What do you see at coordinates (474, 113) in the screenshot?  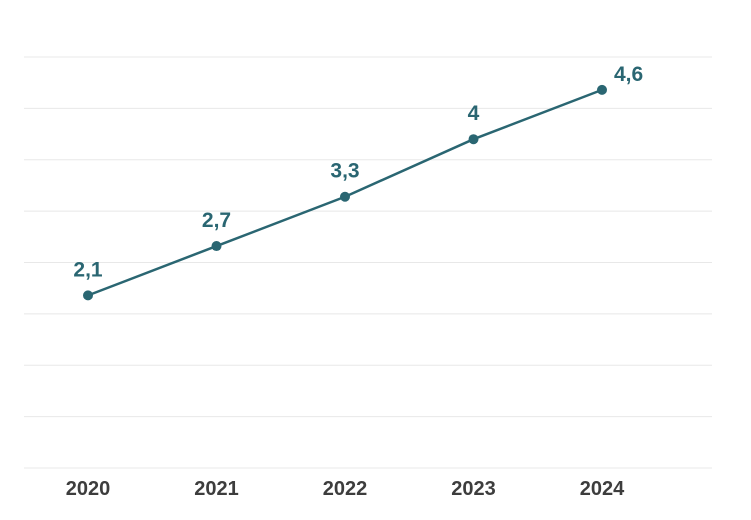 I see `data-label: 4` at bounding box center [474, 113].